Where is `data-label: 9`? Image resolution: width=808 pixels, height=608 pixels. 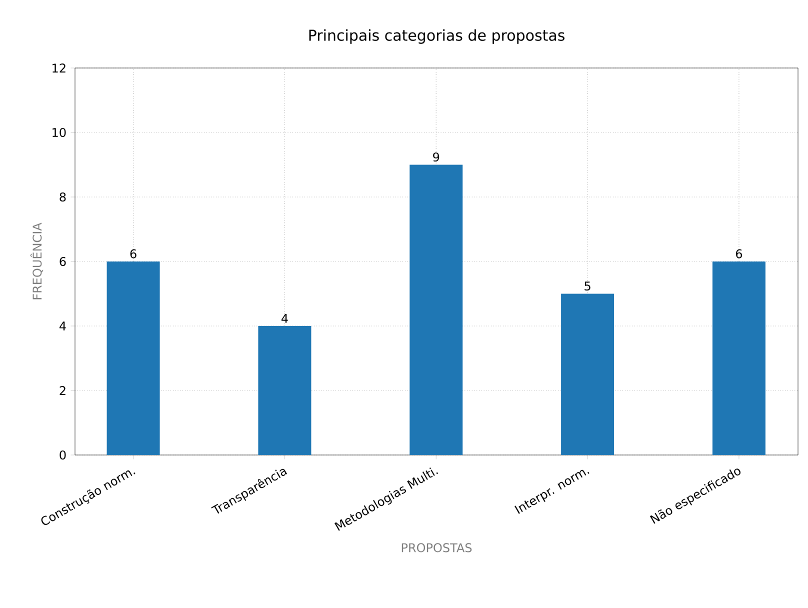 data-label: 9 is located at coordinates (436, 157).